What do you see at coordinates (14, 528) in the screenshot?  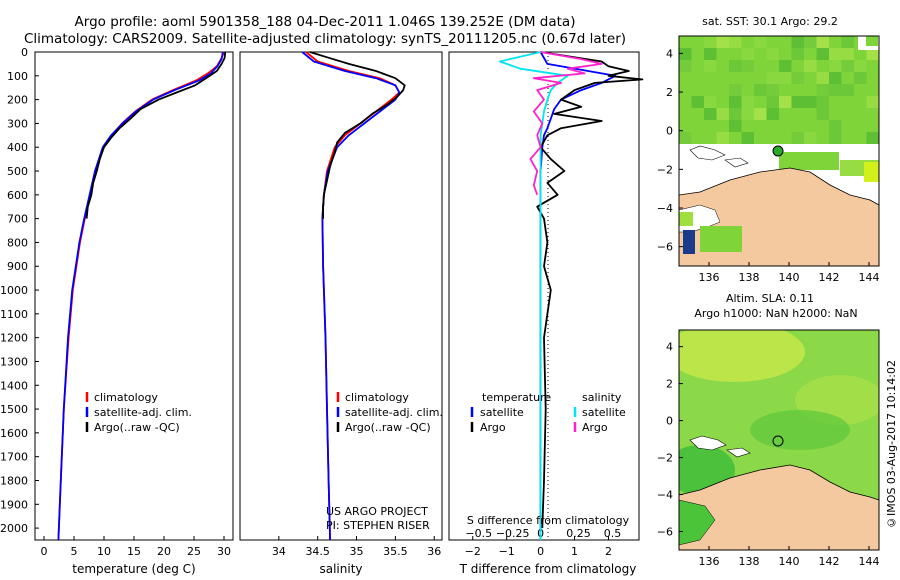 I see `depth-tick-label: 2000` at bounding box center [14, 528].